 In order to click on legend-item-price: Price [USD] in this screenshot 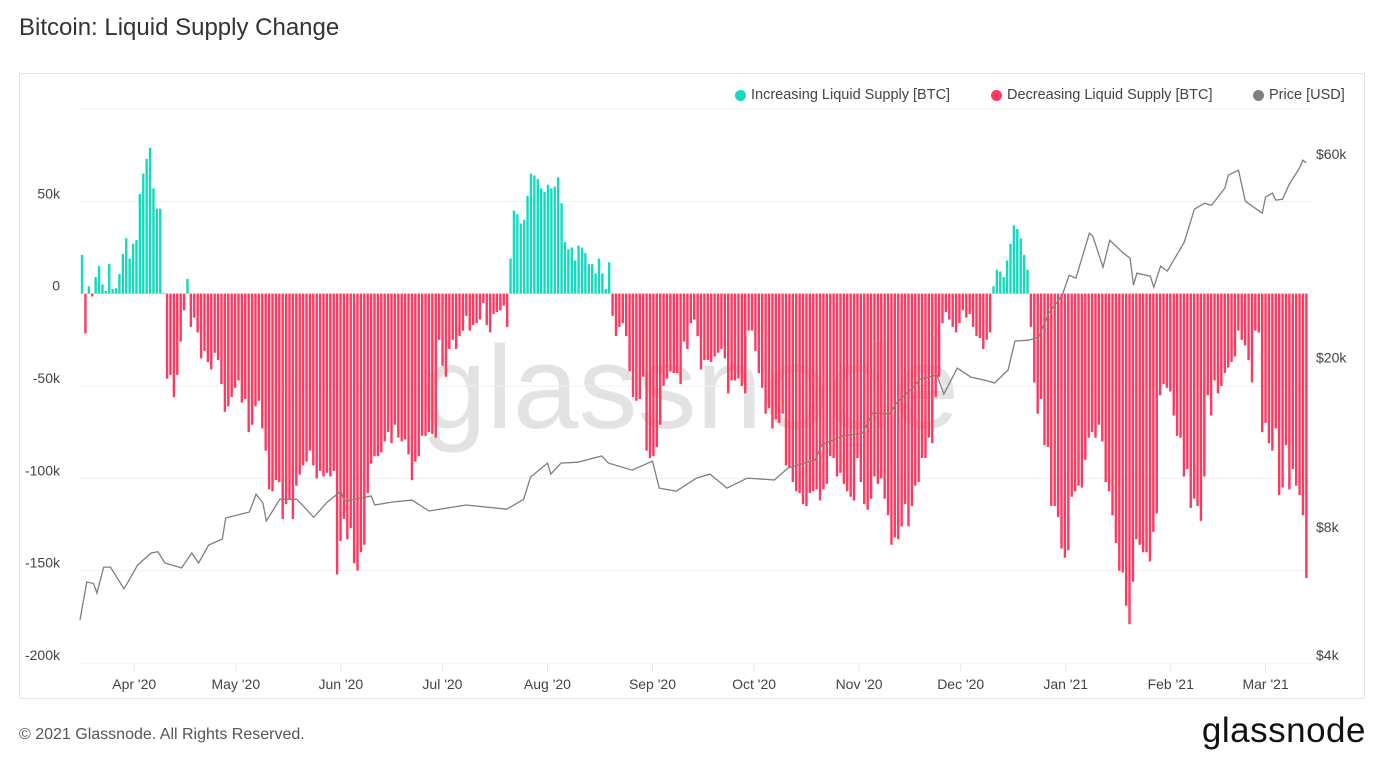, I will do `click(1299, 95)`.